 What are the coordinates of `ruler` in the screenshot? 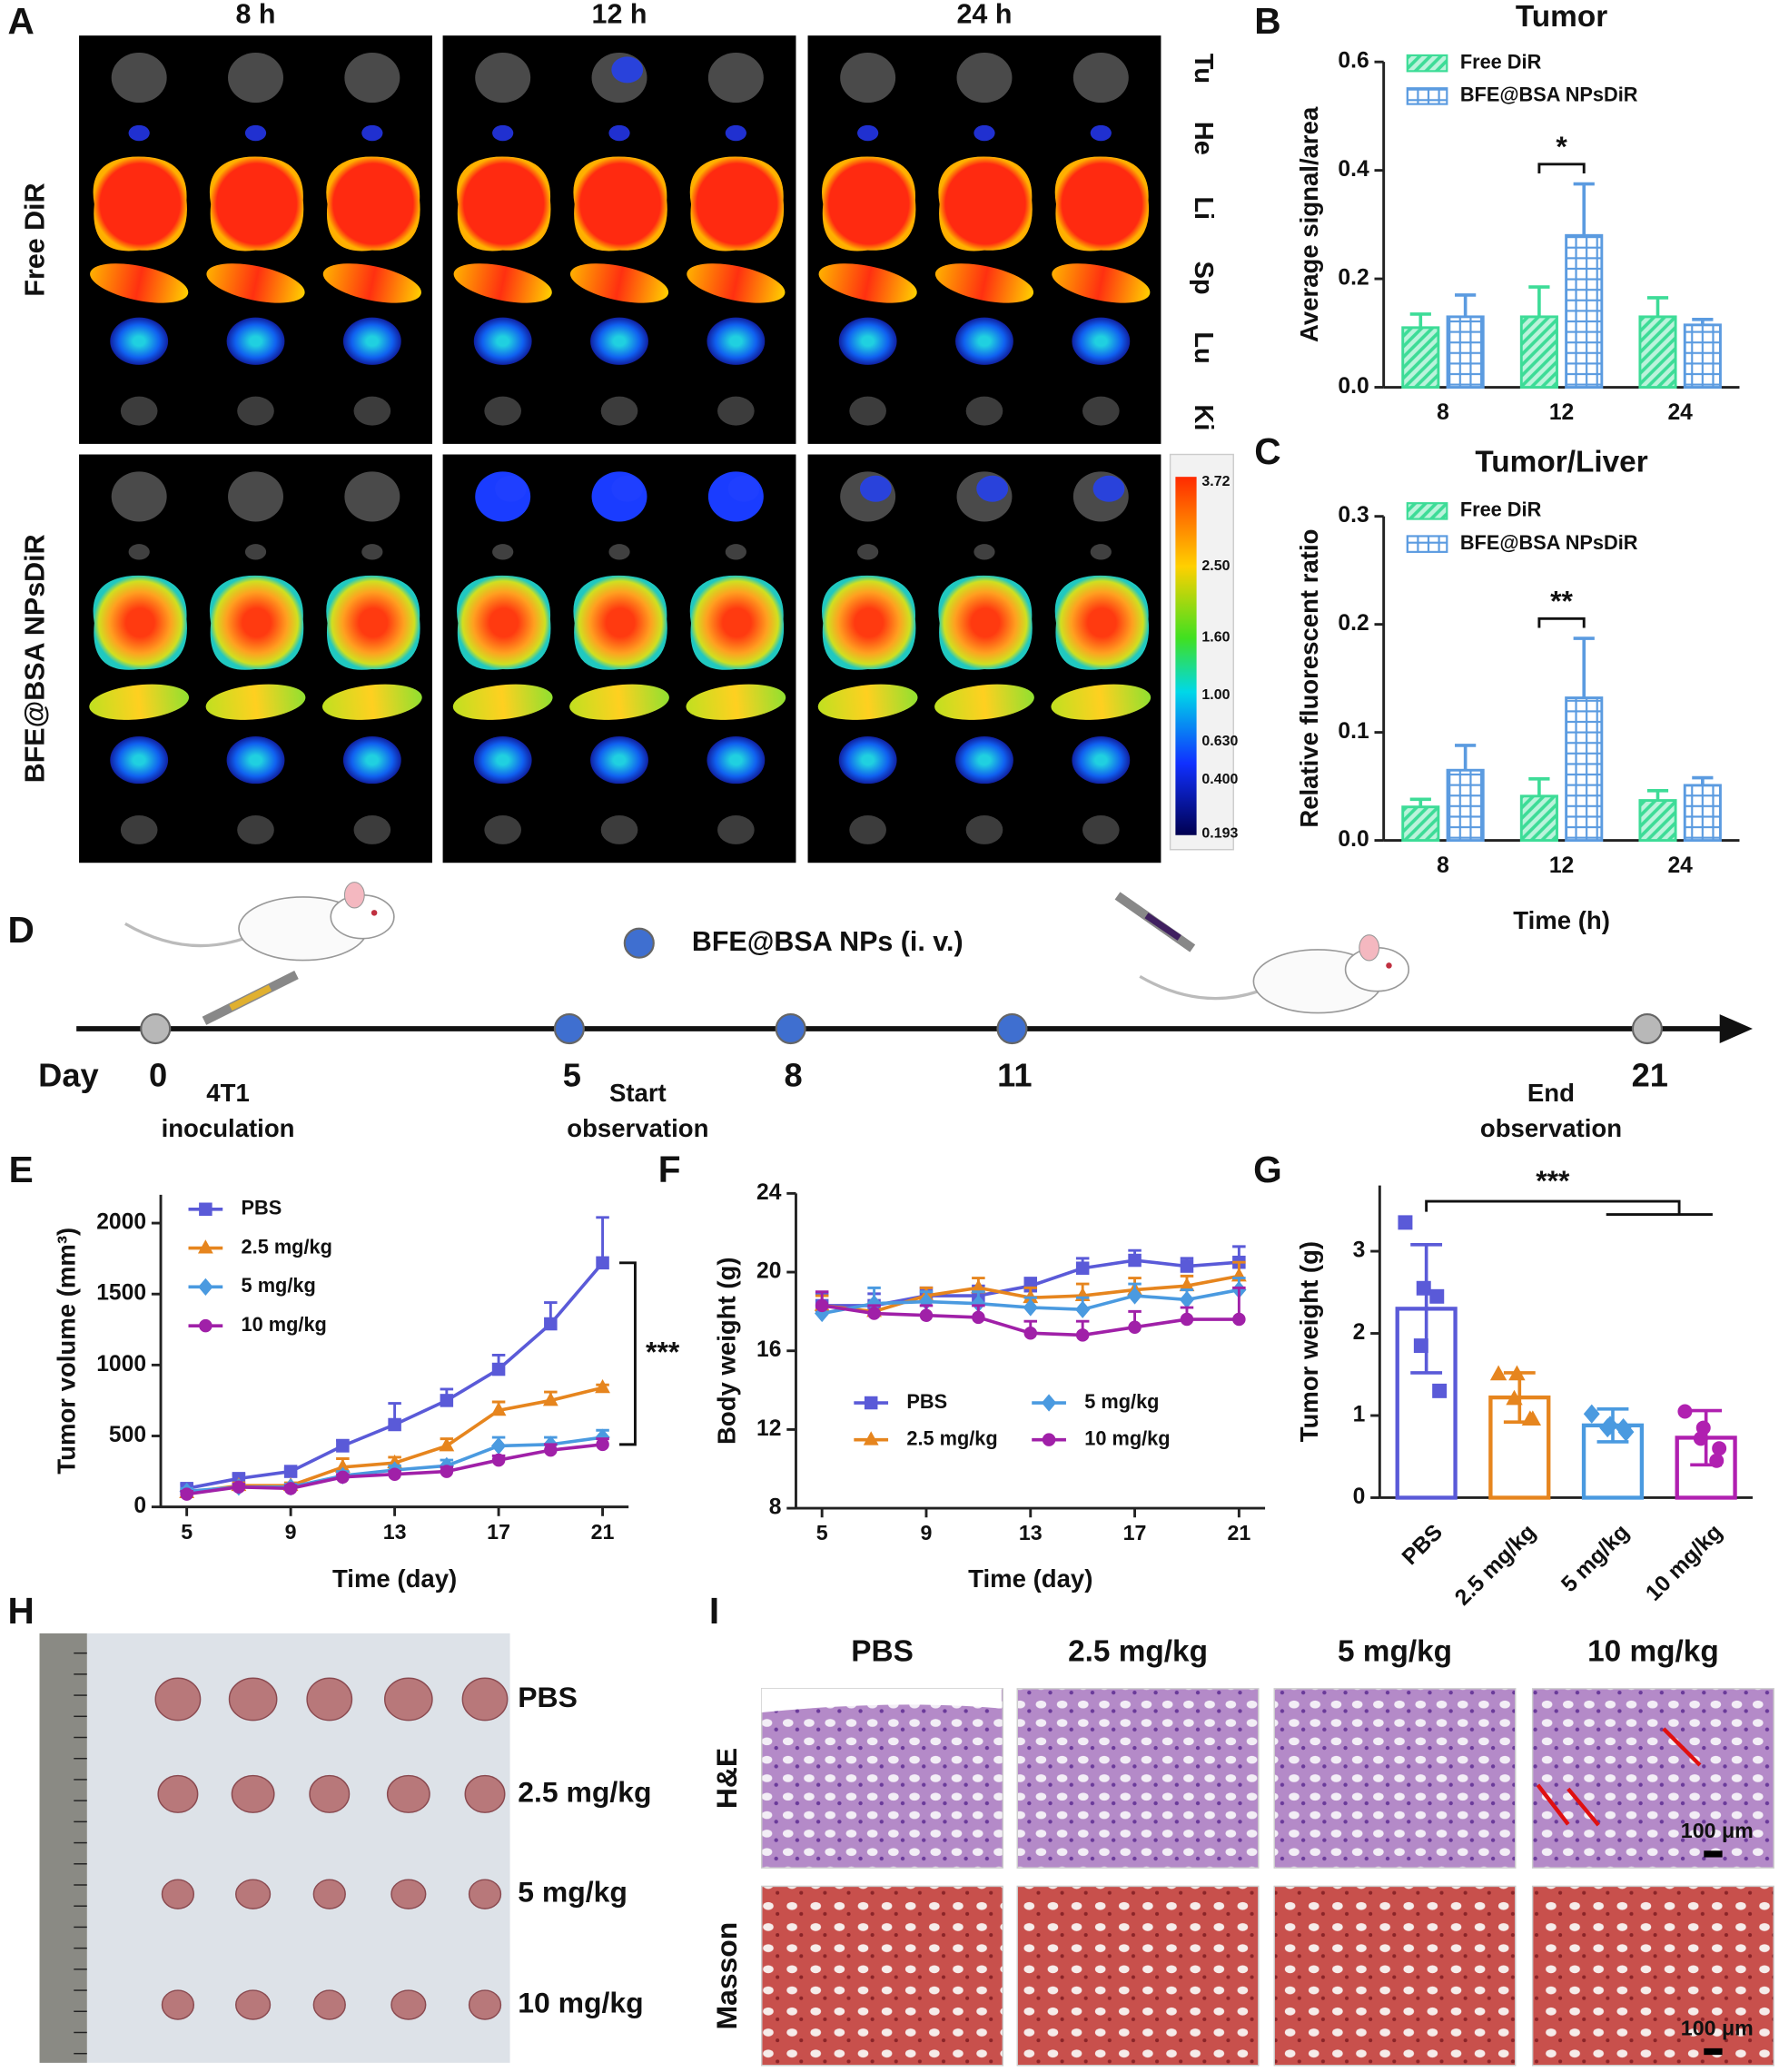 It's located at (63, 1848).